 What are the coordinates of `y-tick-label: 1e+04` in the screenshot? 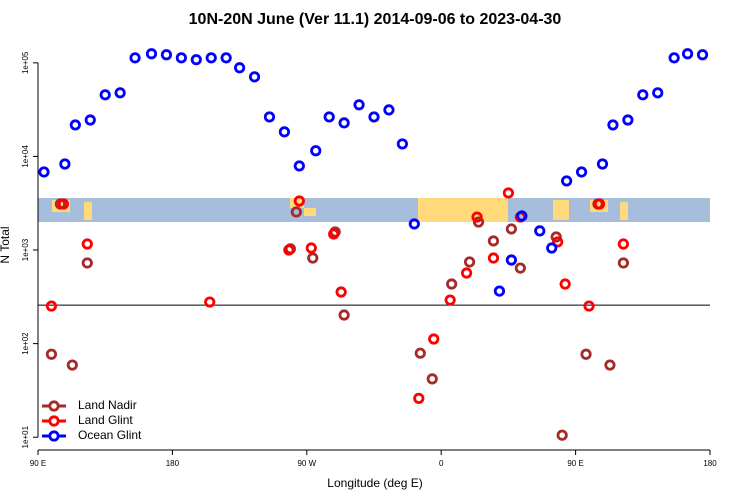 It's located at (25, 156).